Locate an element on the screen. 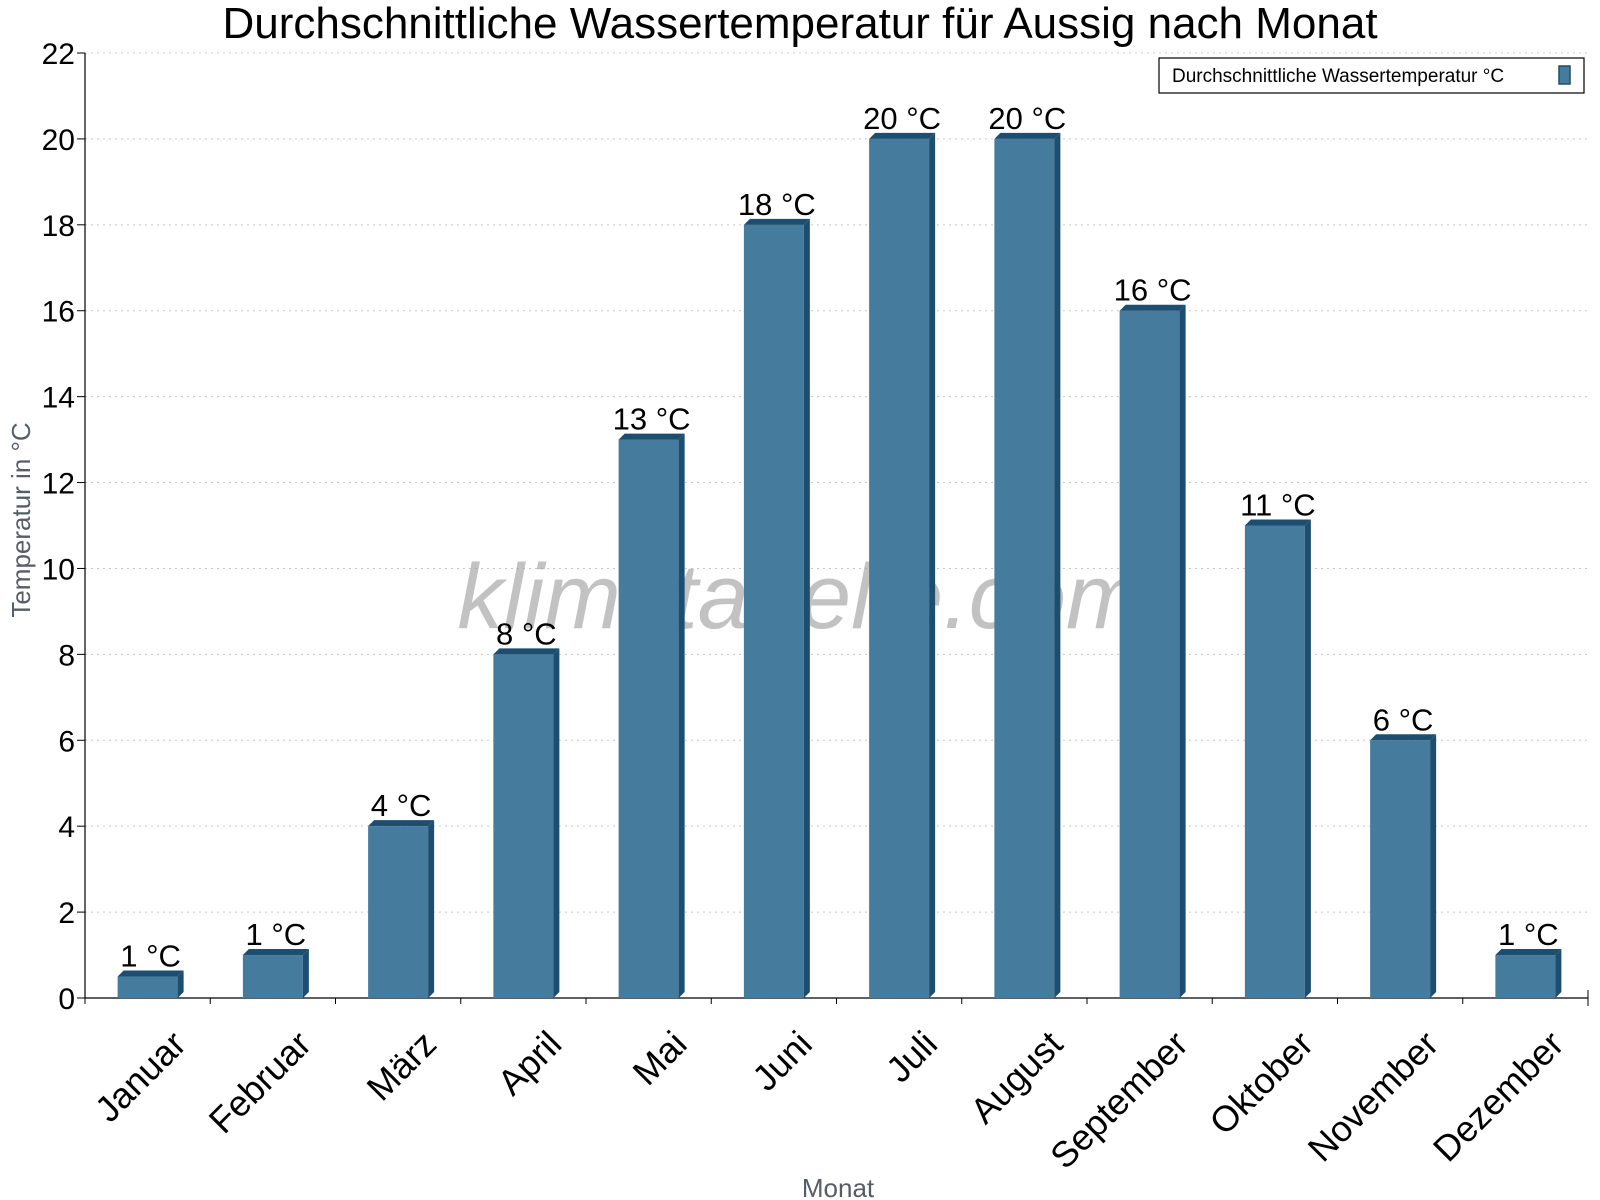  x-tick-label-Januar: Januar is located at coordinates (140, 1076).